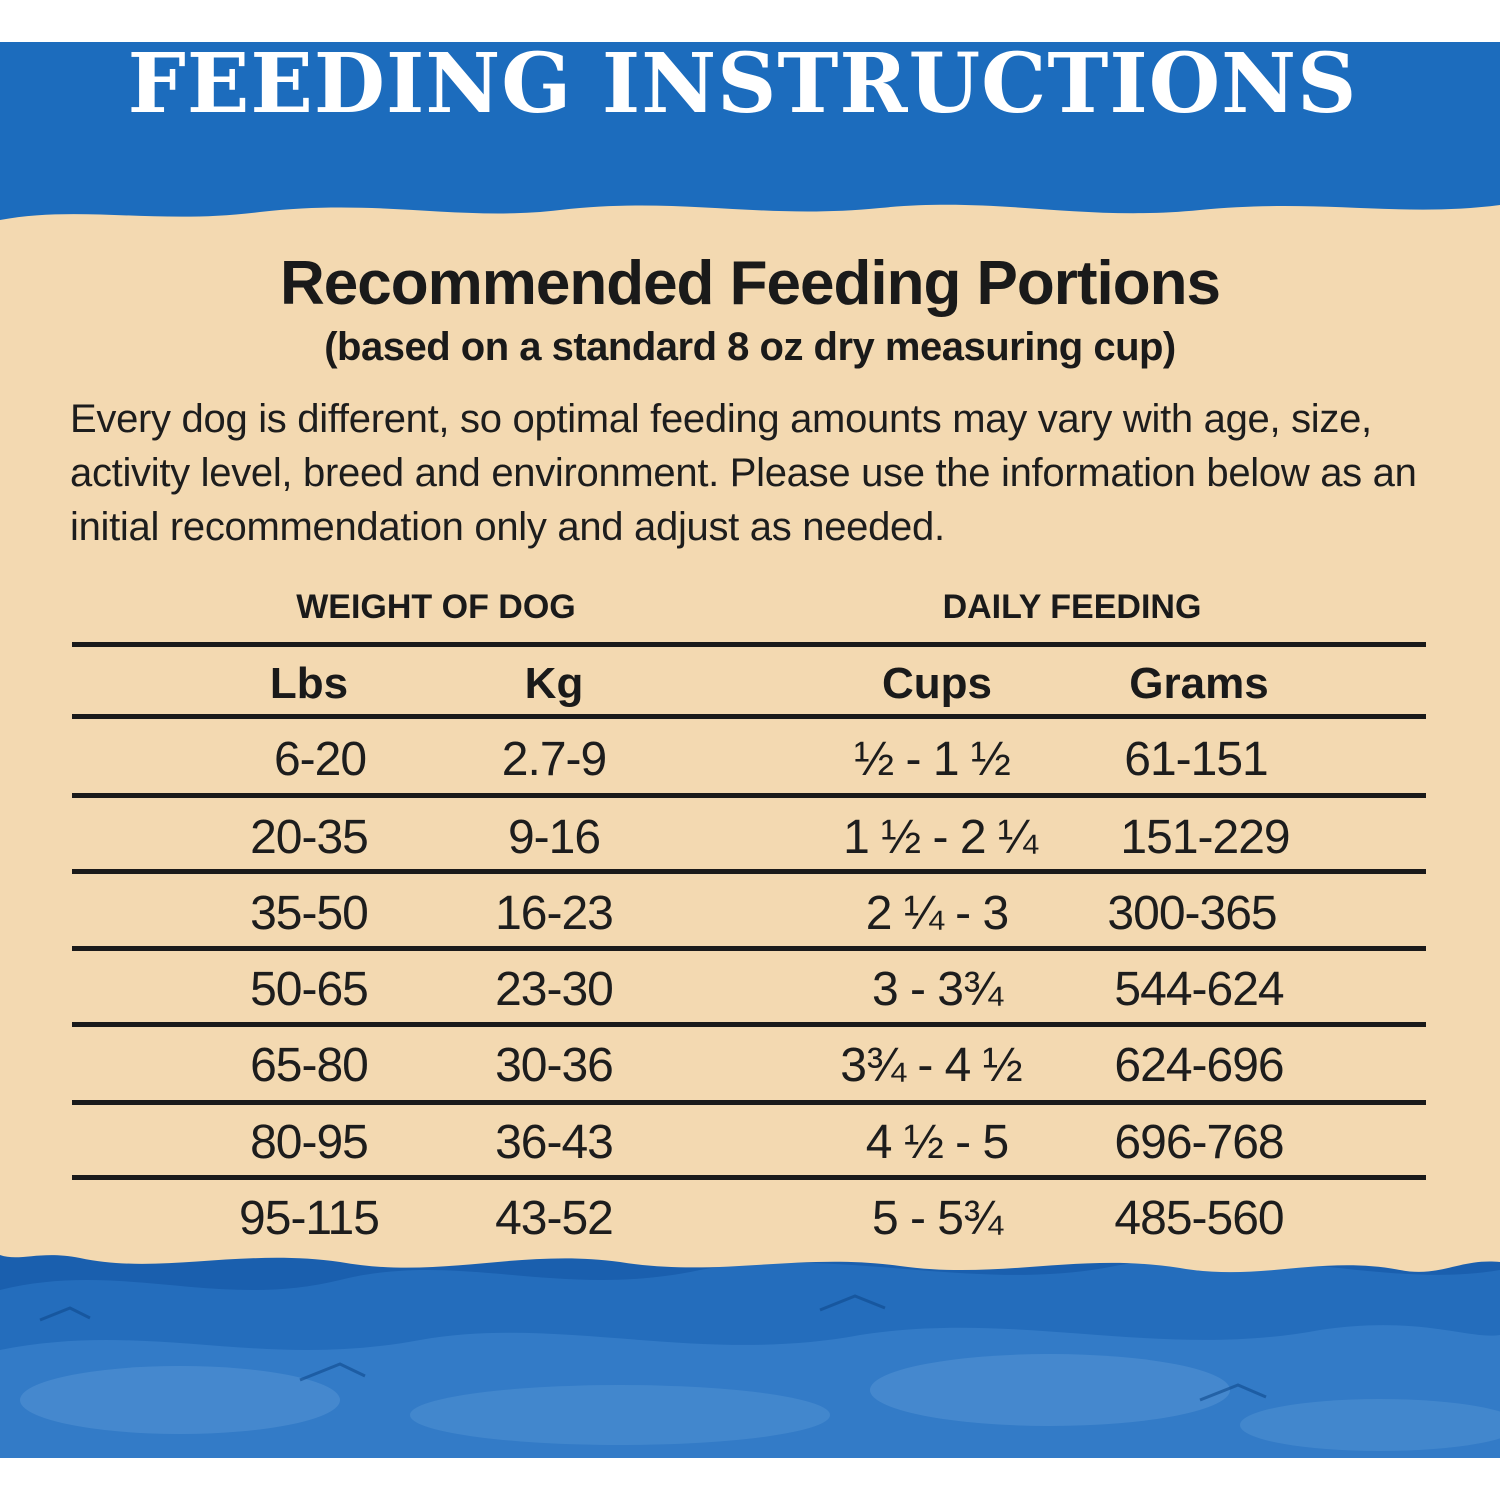 Image resolution: width=1500 pixels, height=1500 pixels. I want to click on column-header-cups: Cups, so click(937, 683).